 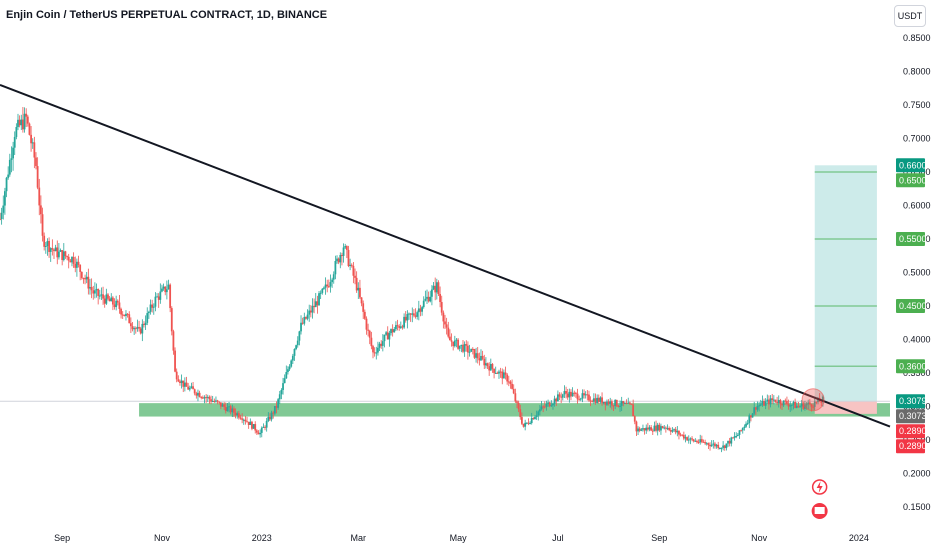 I want to click on time-tick-label: May, so click(x=459, y=538).